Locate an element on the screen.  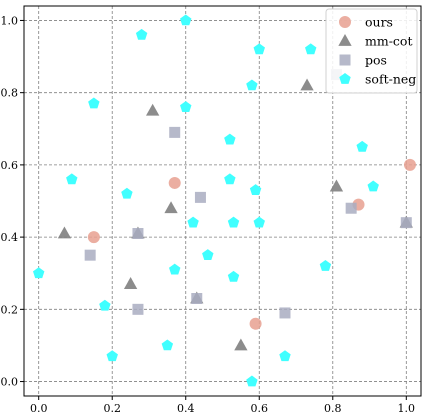
x-tick-label: 1.0 is located at coordinates (407, 408).